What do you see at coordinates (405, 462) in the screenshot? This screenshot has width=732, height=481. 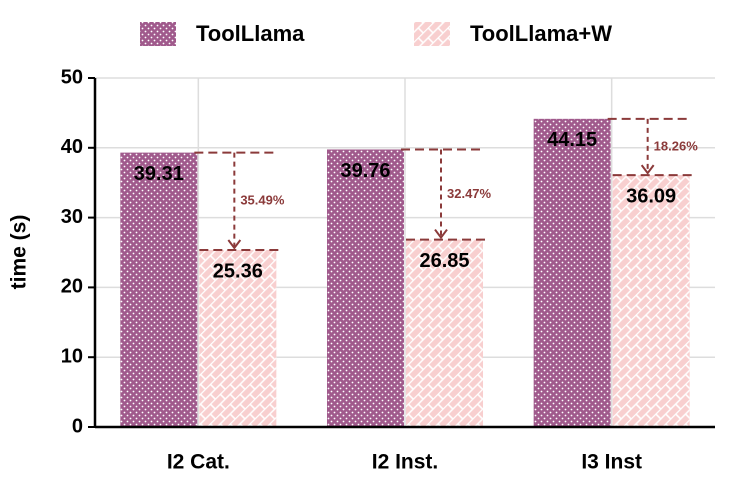 I see `x-tick-label: I2 Inst.` at bounding box center [405, 462].